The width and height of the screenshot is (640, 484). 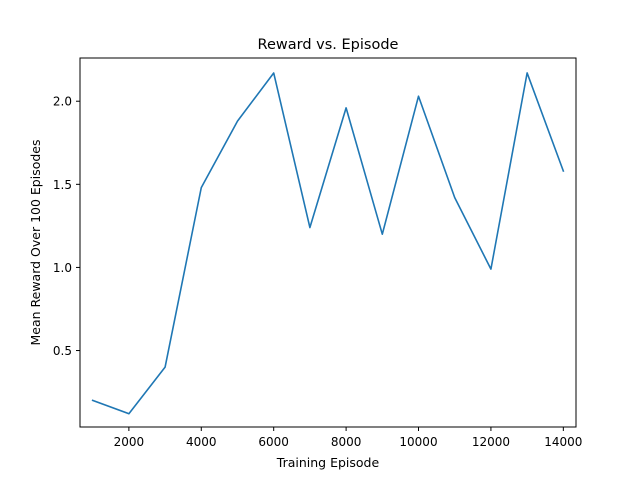 What do you see at coordinates (418, 442) in the screenshot?
I see `x-tick-label: 10000` at bounding box center [418, 442].